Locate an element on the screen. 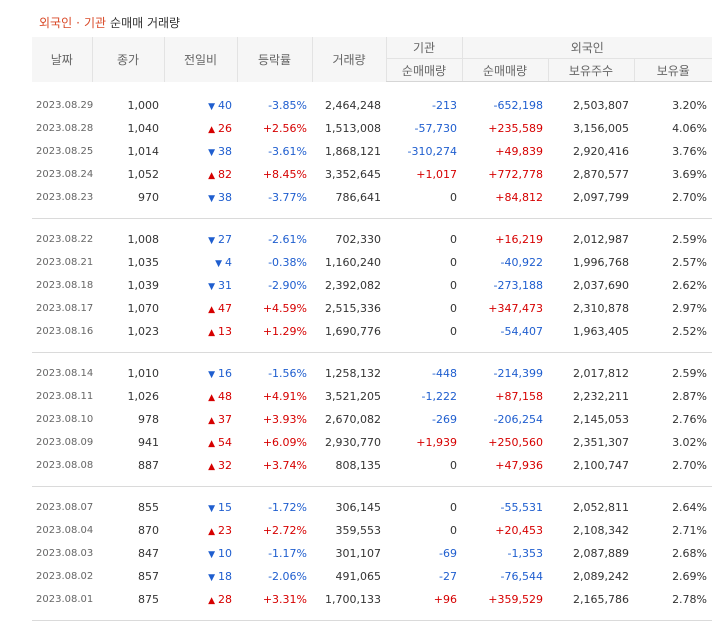  cell-institution-net: -213 is located at coordinates (424, 105).